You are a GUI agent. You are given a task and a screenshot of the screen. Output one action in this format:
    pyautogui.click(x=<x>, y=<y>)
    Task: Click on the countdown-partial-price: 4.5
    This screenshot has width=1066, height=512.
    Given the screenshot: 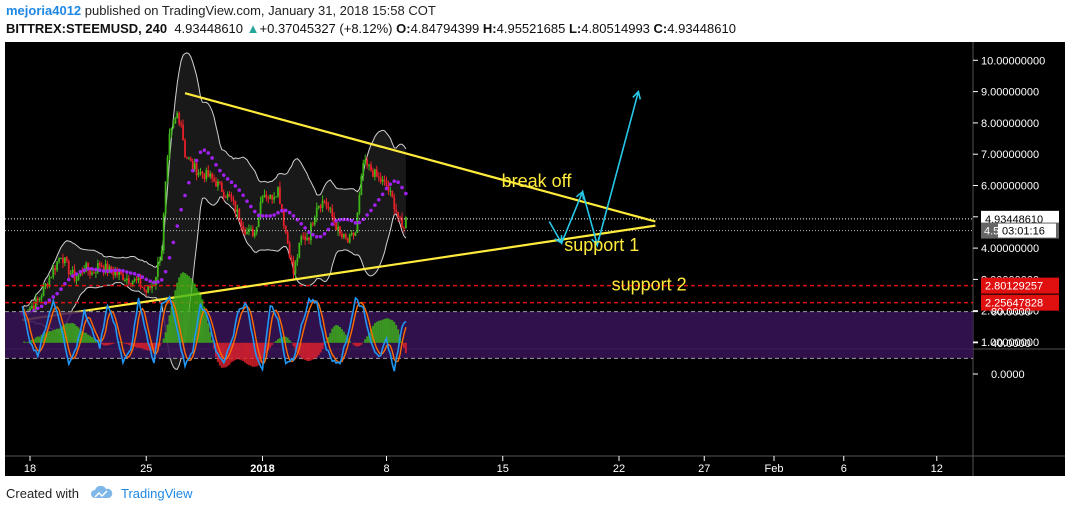 What is the action you would take?
    pyautogui.click(x=991, y=232)
    